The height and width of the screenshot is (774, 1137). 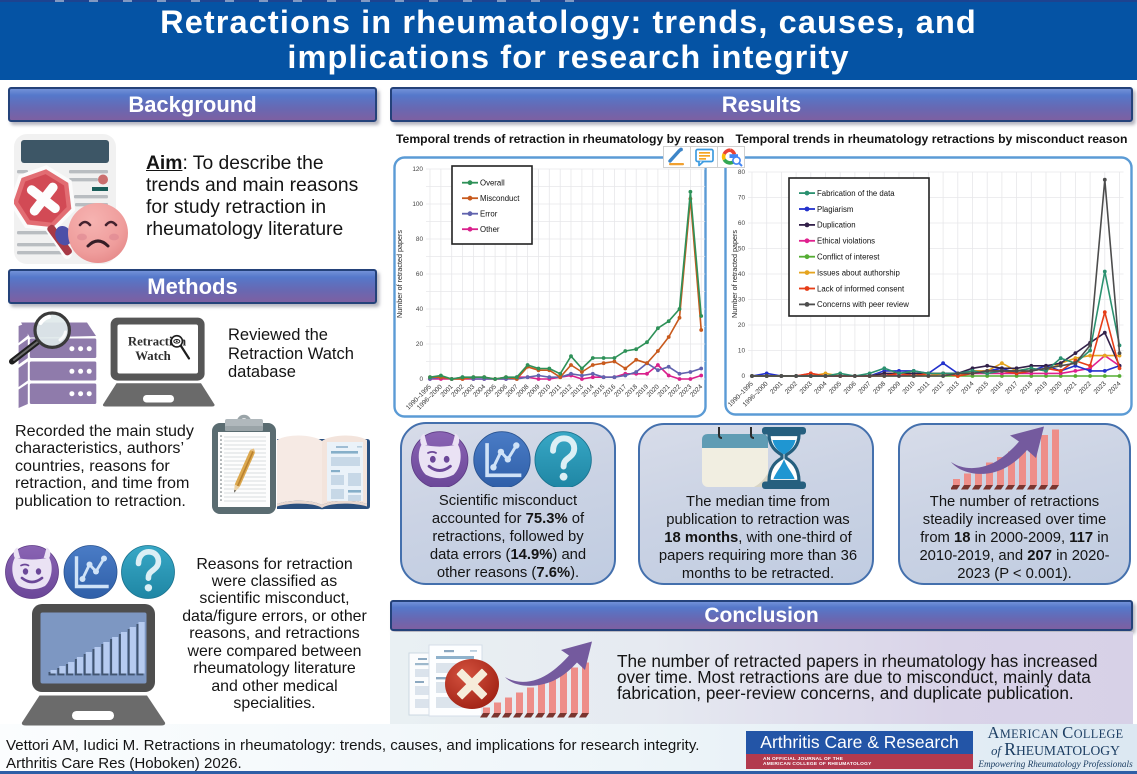 What do you see at coordinates (742, 300) in the screenshot?
I see `svg-text: 30` at bounding box center [742, 300].